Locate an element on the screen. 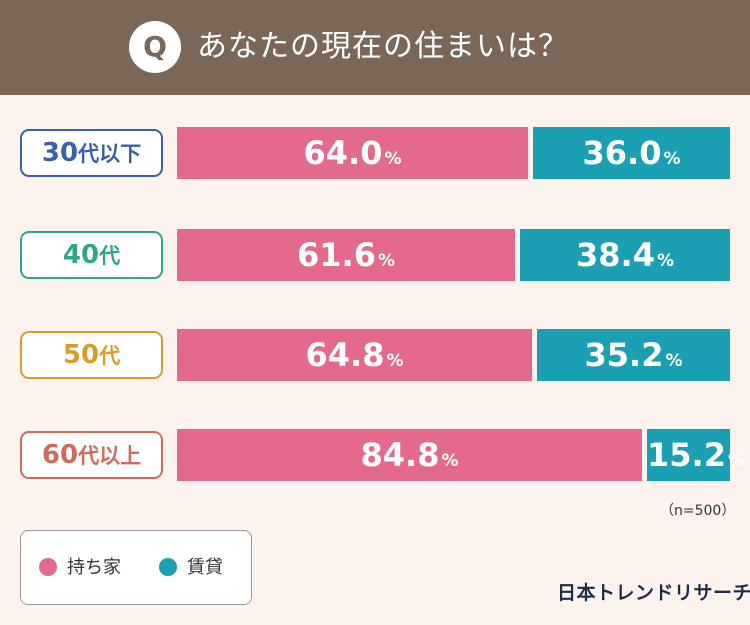 This screenshot has height=625, width=750. bar-value-label: 15.2 is located at coordinates (686, 455).